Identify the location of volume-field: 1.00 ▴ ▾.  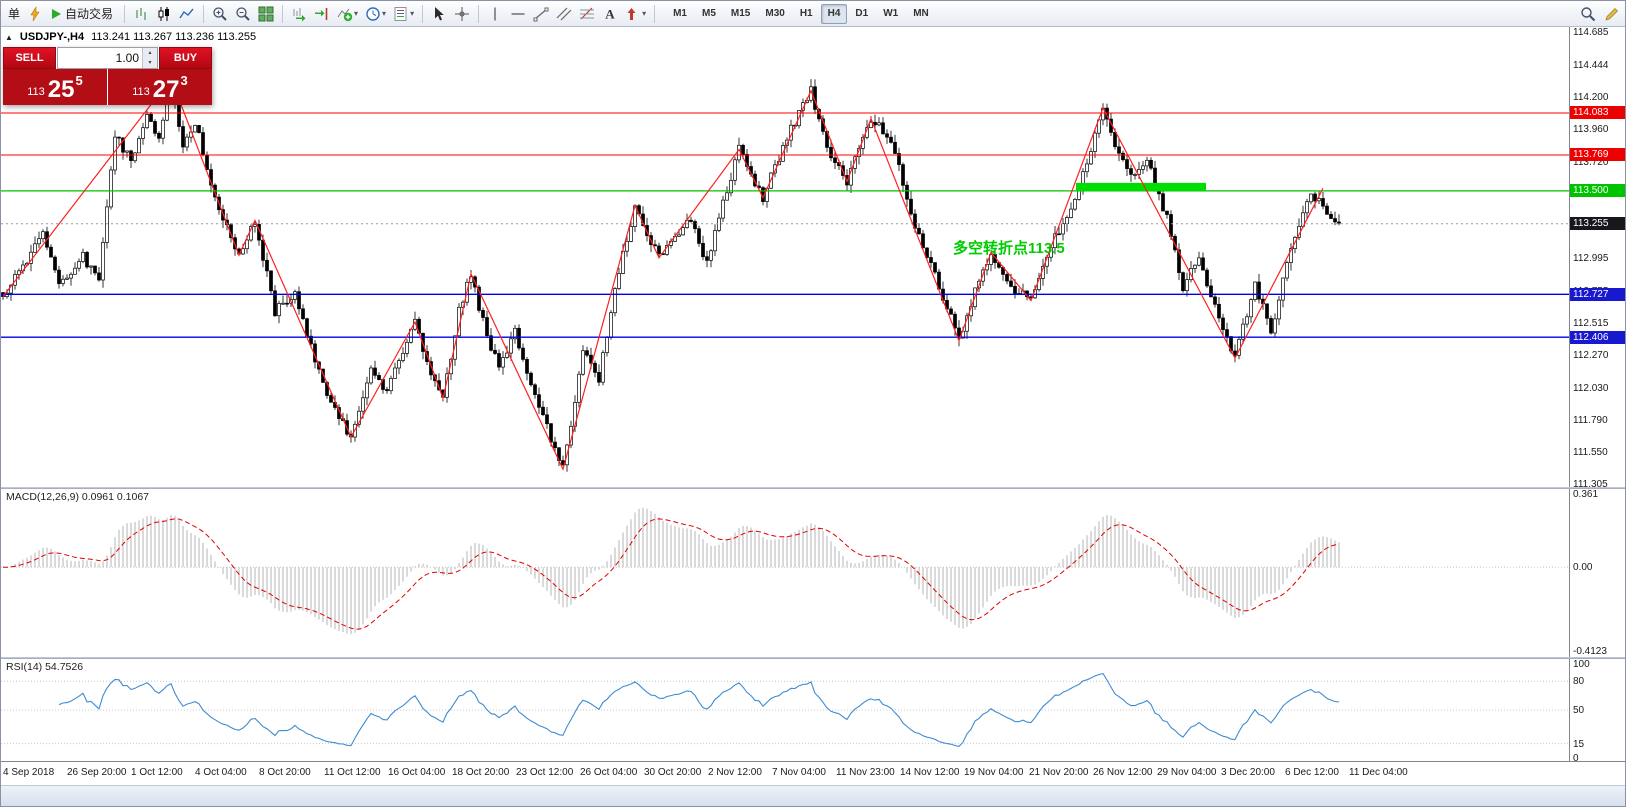
(107, 58).